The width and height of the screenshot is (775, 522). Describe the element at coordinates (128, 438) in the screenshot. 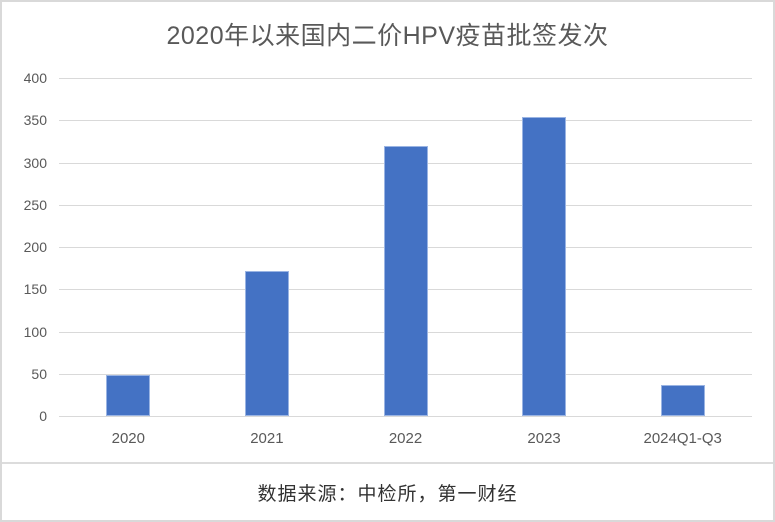

I see `x-tick-label-2020: 2020` at that location.